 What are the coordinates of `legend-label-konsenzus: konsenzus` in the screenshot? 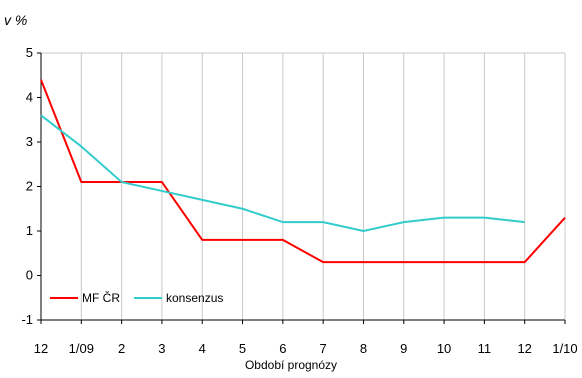 It's located at (195, 298).